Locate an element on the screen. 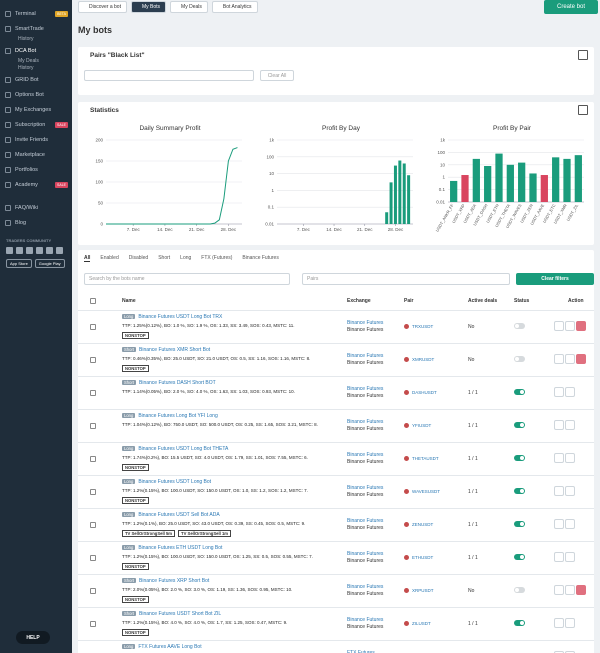 This screenshot has width=600, height=653. nav-item: Options Bot is located at coordinates (36, 94).